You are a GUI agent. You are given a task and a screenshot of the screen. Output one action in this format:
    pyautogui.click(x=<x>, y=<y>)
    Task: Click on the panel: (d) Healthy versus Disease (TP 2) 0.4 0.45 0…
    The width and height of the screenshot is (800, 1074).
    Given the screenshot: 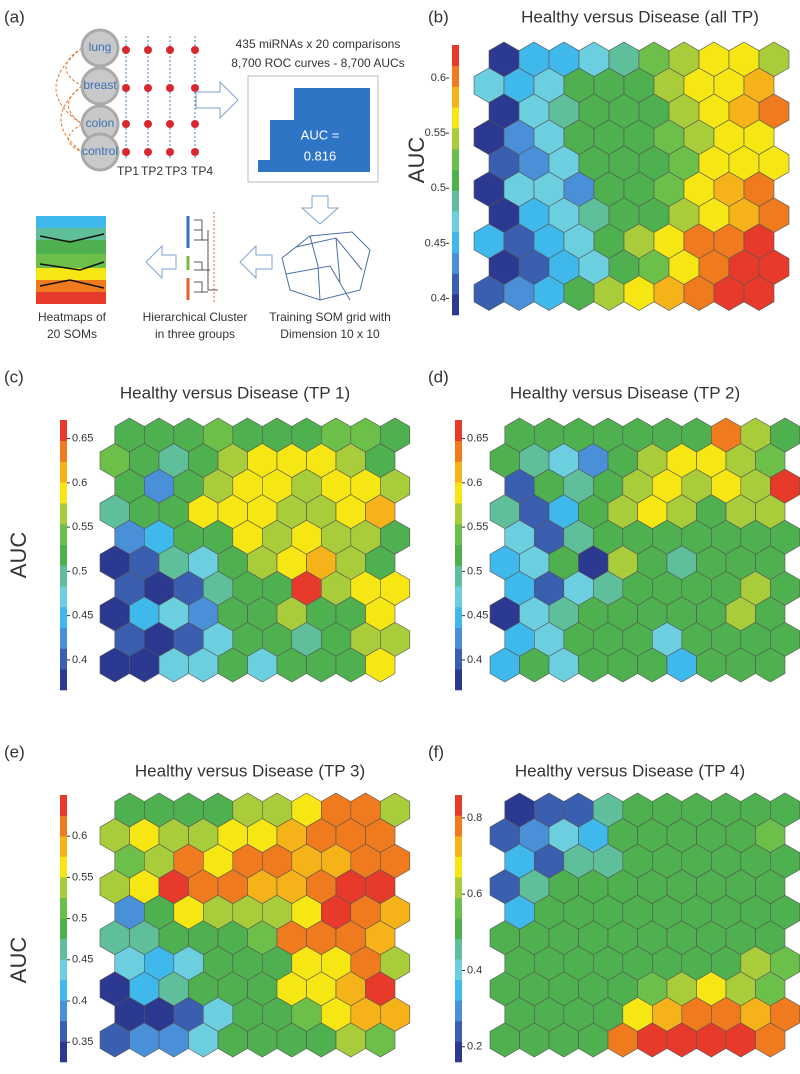 What is the action you would take?
    pyautogui.click(x=614, y=529)
    